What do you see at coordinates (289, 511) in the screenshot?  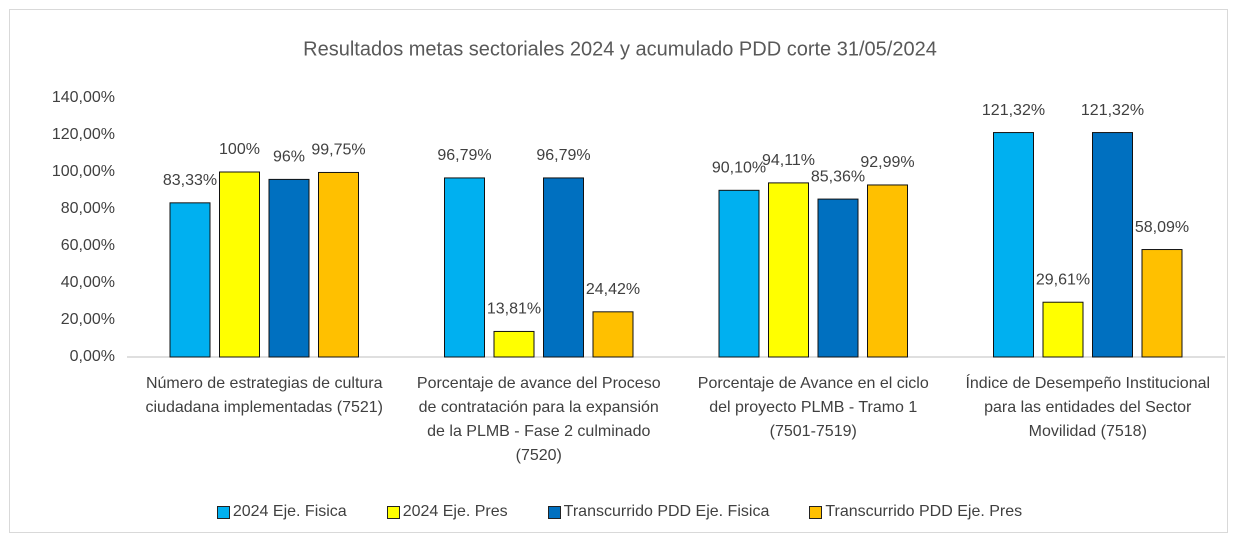 I see `legend-label: 2024 Eje. Fisica` at bounding box center [289, 511].